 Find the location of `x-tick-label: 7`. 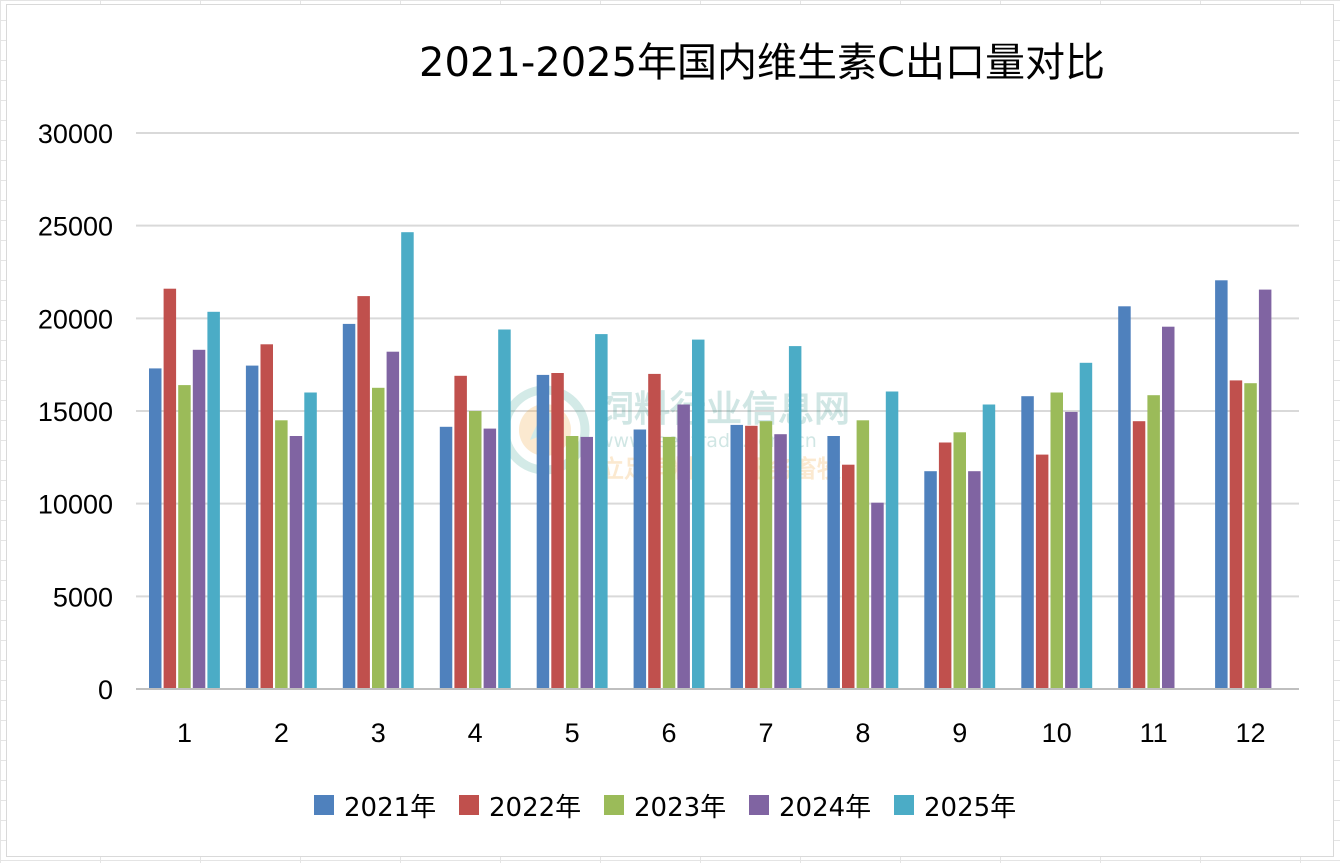

x-tick-label: 7 is located at coordinates (765, 733).